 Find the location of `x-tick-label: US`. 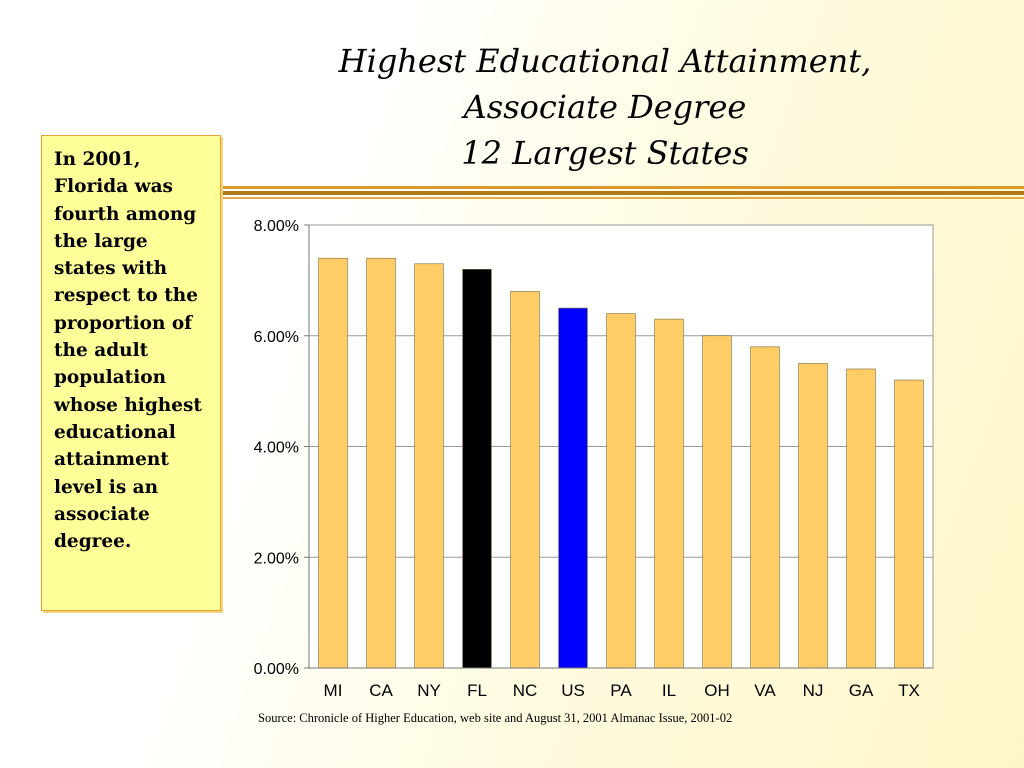

x-tick-label: US is located at coordinates (573, 690).